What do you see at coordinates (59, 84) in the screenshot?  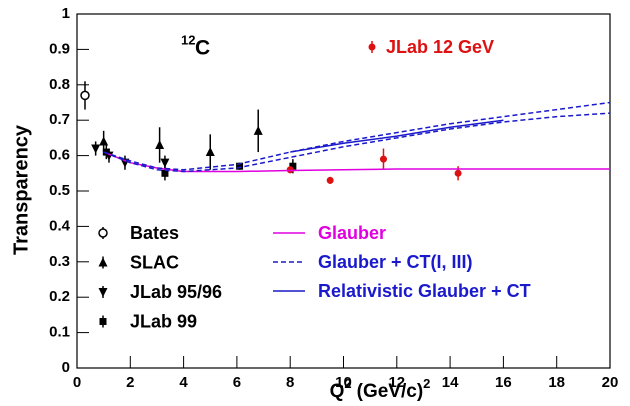 I see `y-tick-label: 0.8` at bounding box center [59, 84].